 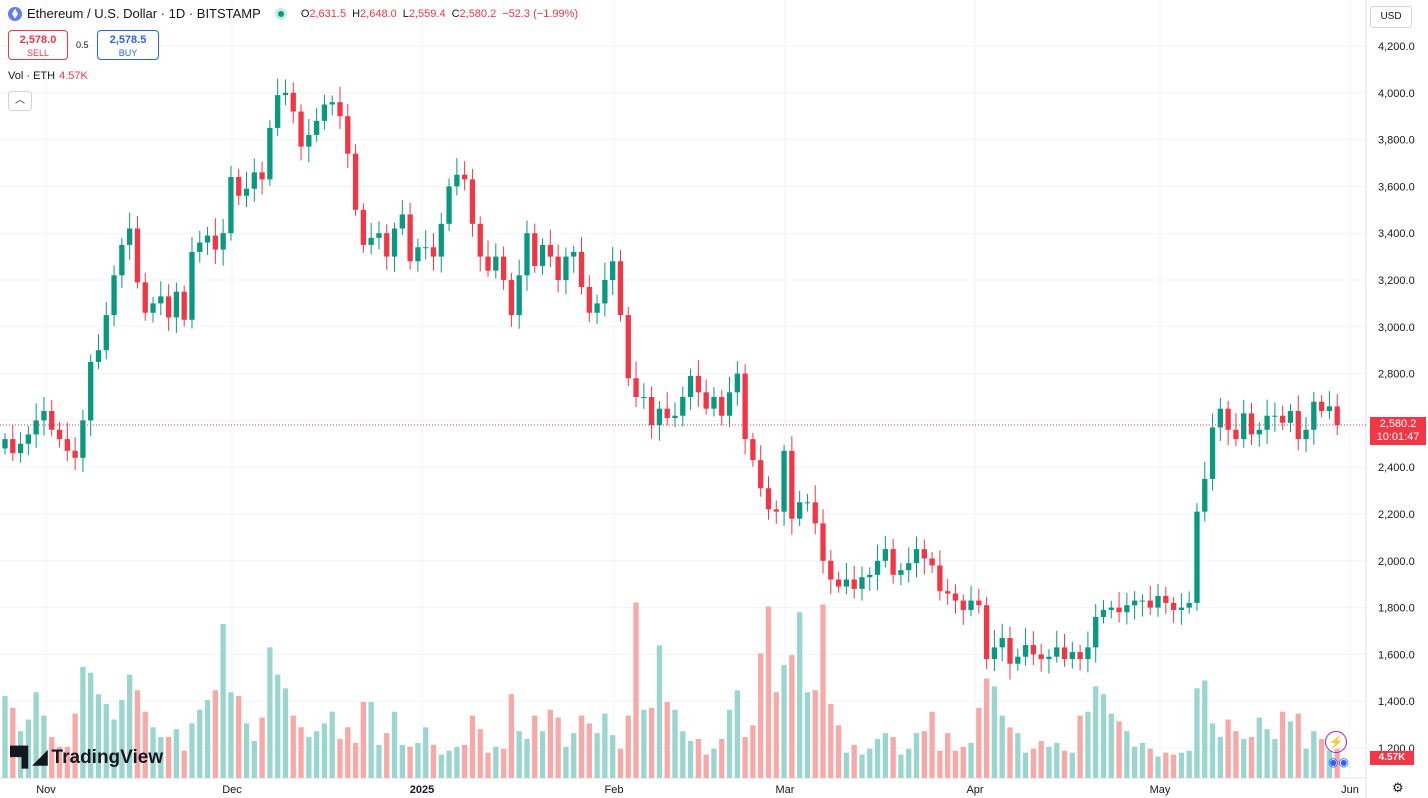 I want to click on close-label: C, so click(x=455, y=13).